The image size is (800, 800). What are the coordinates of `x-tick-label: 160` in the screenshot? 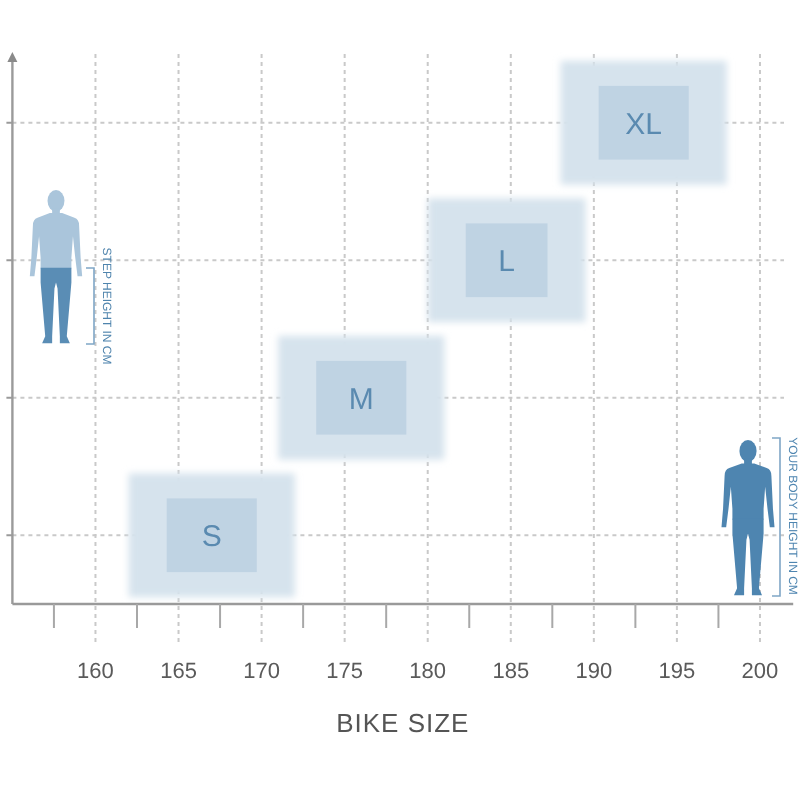 It's located at (95, 672).